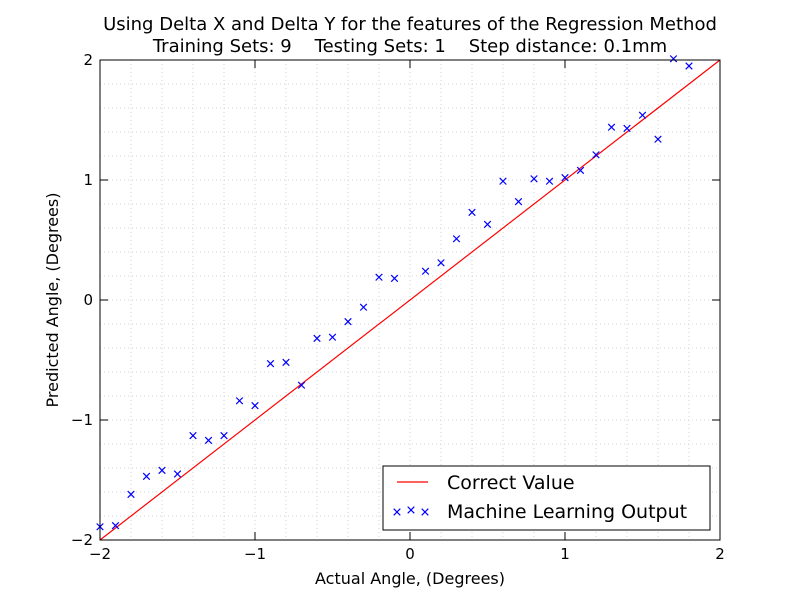 Image resolution: width=800 pixels, height=600 pixels. What do you see at coordinates (567, 512) in the screenshot?
I see `legend-label-ml-output: Machine Learning Output` at bounding box center [567, 512].